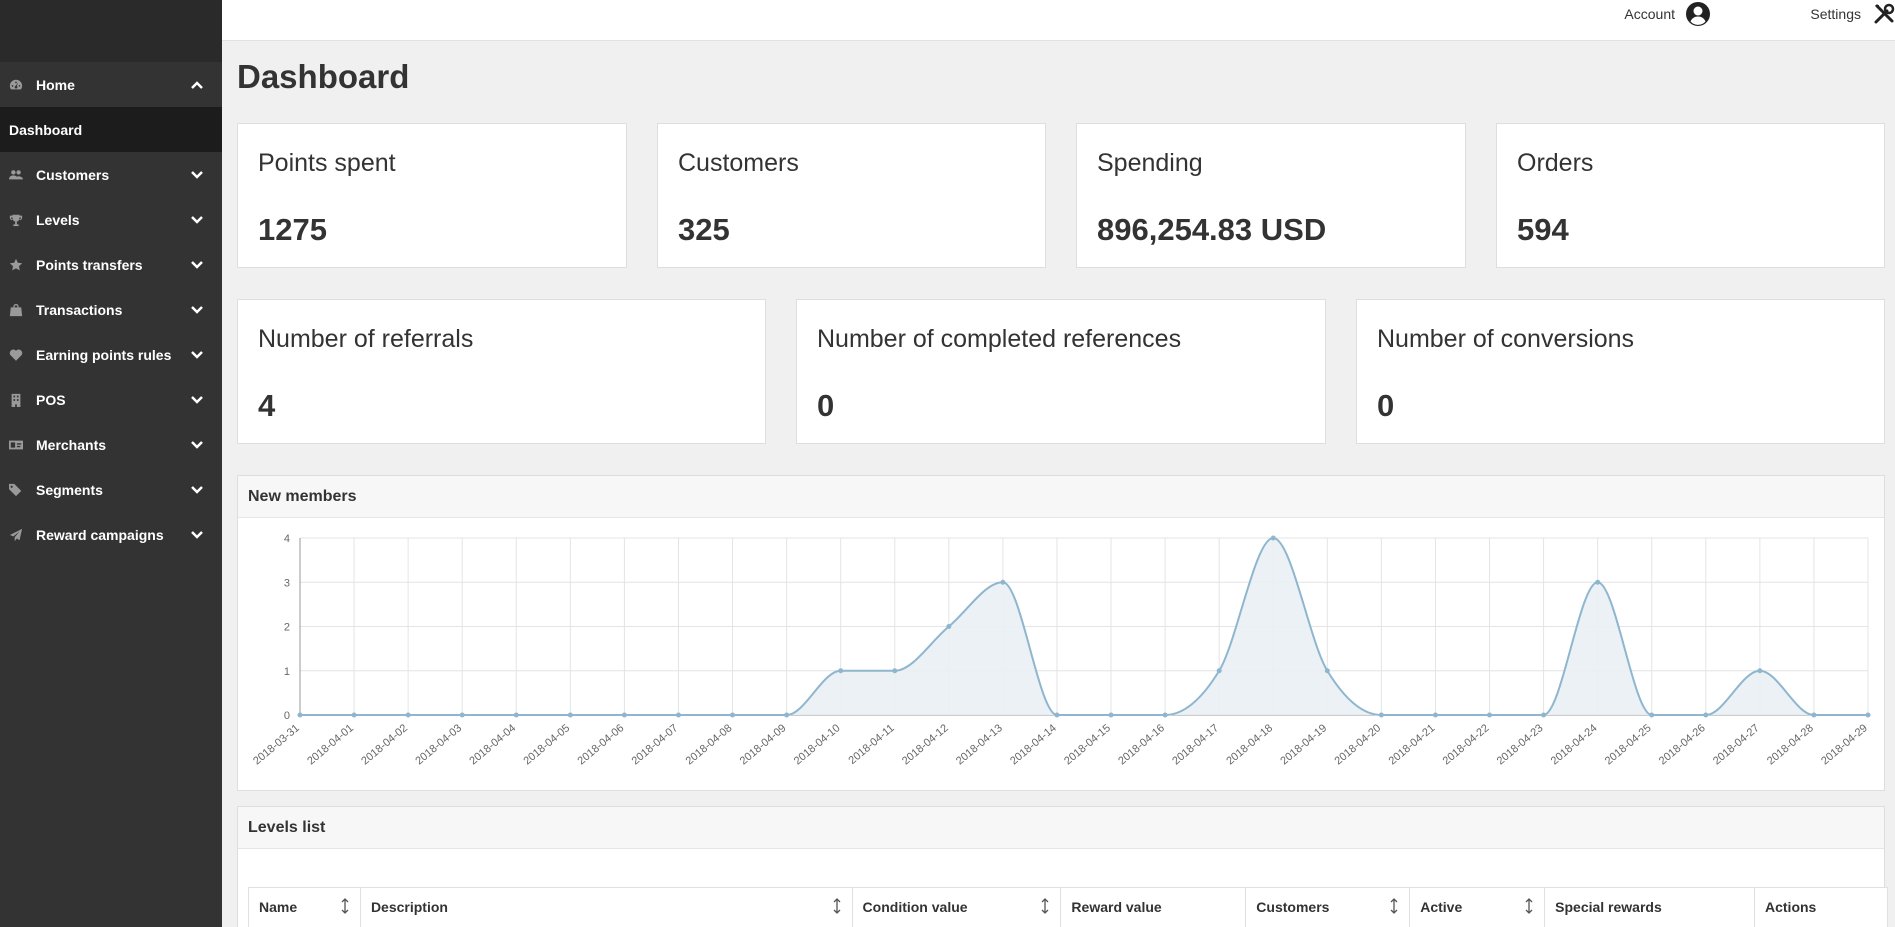 Image resolution: width=1895 pixels, height=927 pixels. Describe the element at coordinates (606, 907) in the screenshot. I see `column-header-description: Description` at that location.